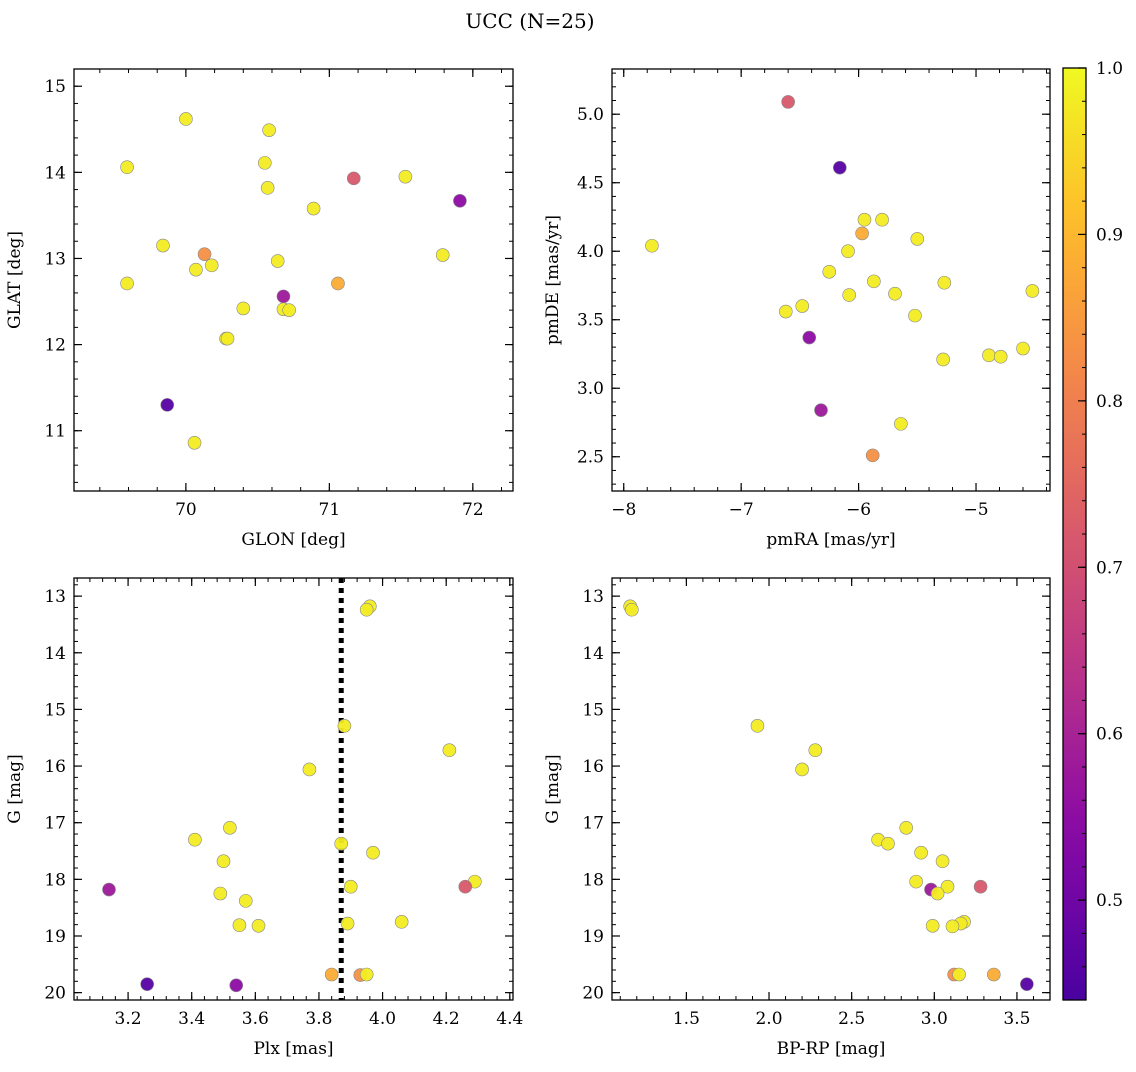 The height and width of the screenshot is (1072, 1136). What do you see at coordinates (509, 1019) in the screenshot?
I see `x-tick-label: 4.4` at bounding box center [509, 1019].